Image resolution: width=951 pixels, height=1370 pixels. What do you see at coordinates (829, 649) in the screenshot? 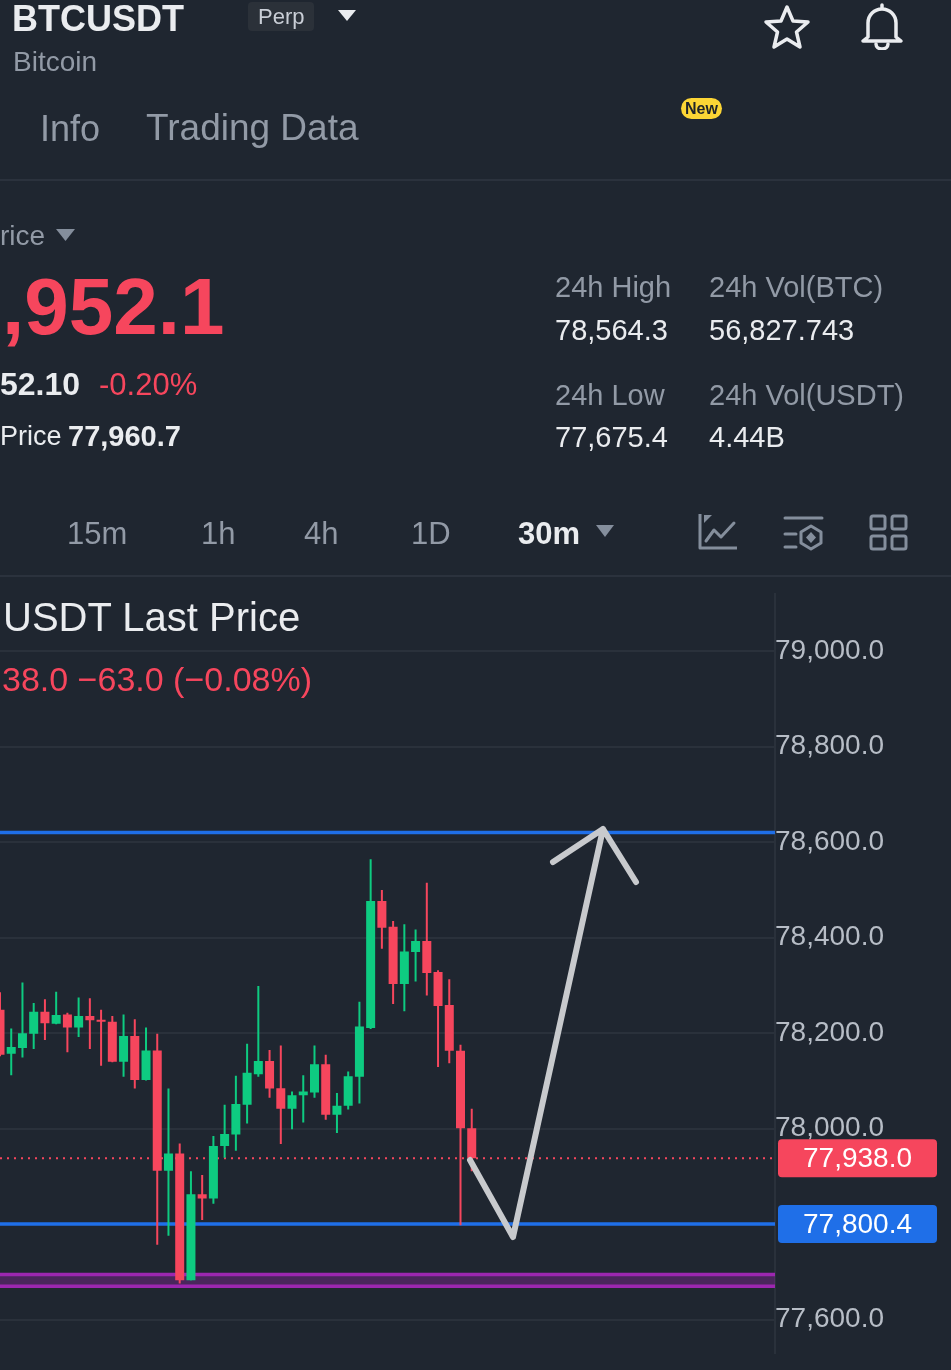
I see `y-tick-label: 79,000.0` at bounding box center [829, 649].